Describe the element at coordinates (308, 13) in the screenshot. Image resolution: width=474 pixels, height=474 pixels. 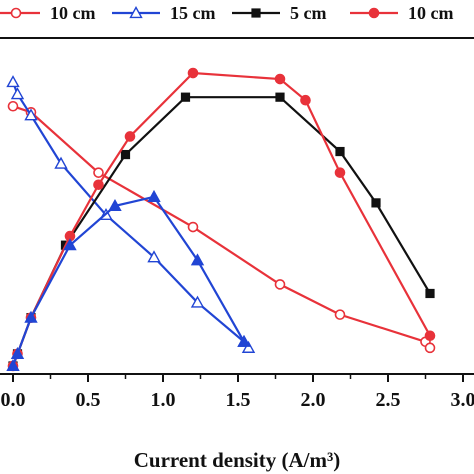
I see `legend-label: 5 cm` at that location.